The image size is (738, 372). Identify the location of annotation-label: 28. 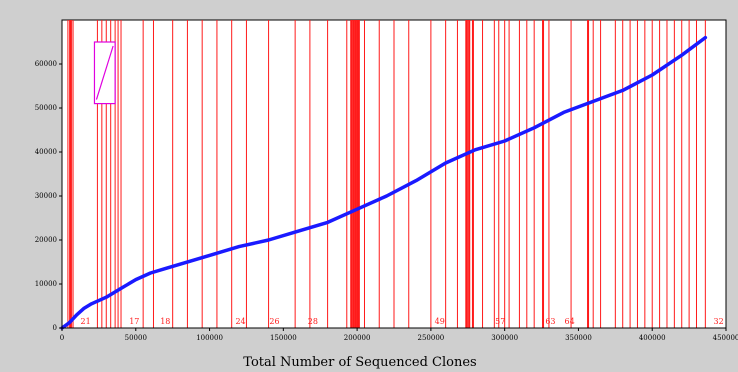
(313, 321).